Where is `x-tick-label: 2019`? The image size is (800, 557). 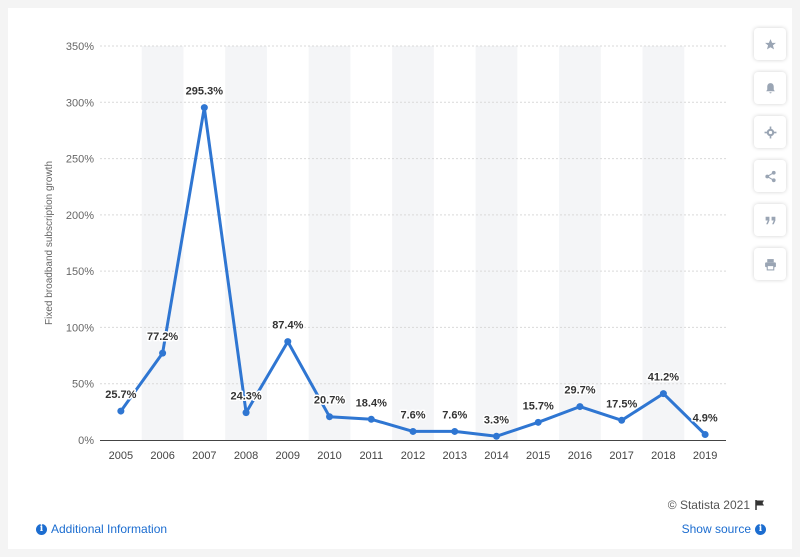 x-tick-label: 2019 is located at coordinates (705, 456).